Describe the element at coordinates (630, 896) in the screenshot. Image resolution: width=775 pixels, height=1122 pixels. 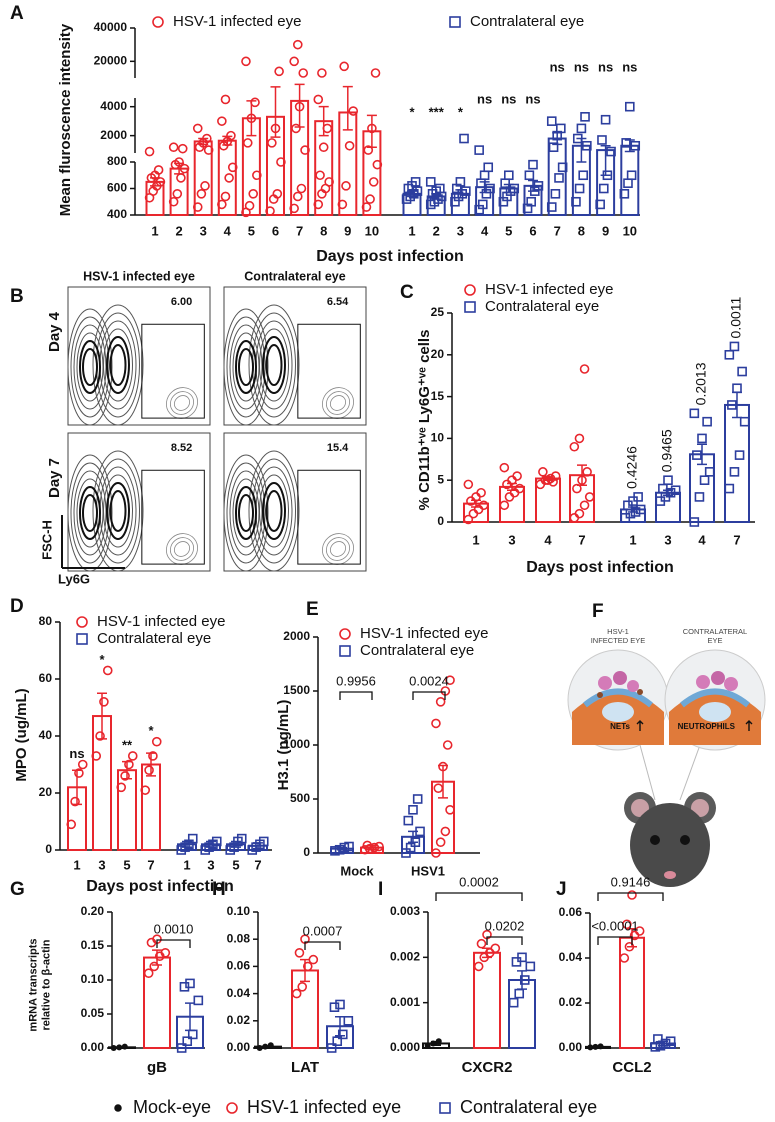
I see `comparison-bracket` at that location.